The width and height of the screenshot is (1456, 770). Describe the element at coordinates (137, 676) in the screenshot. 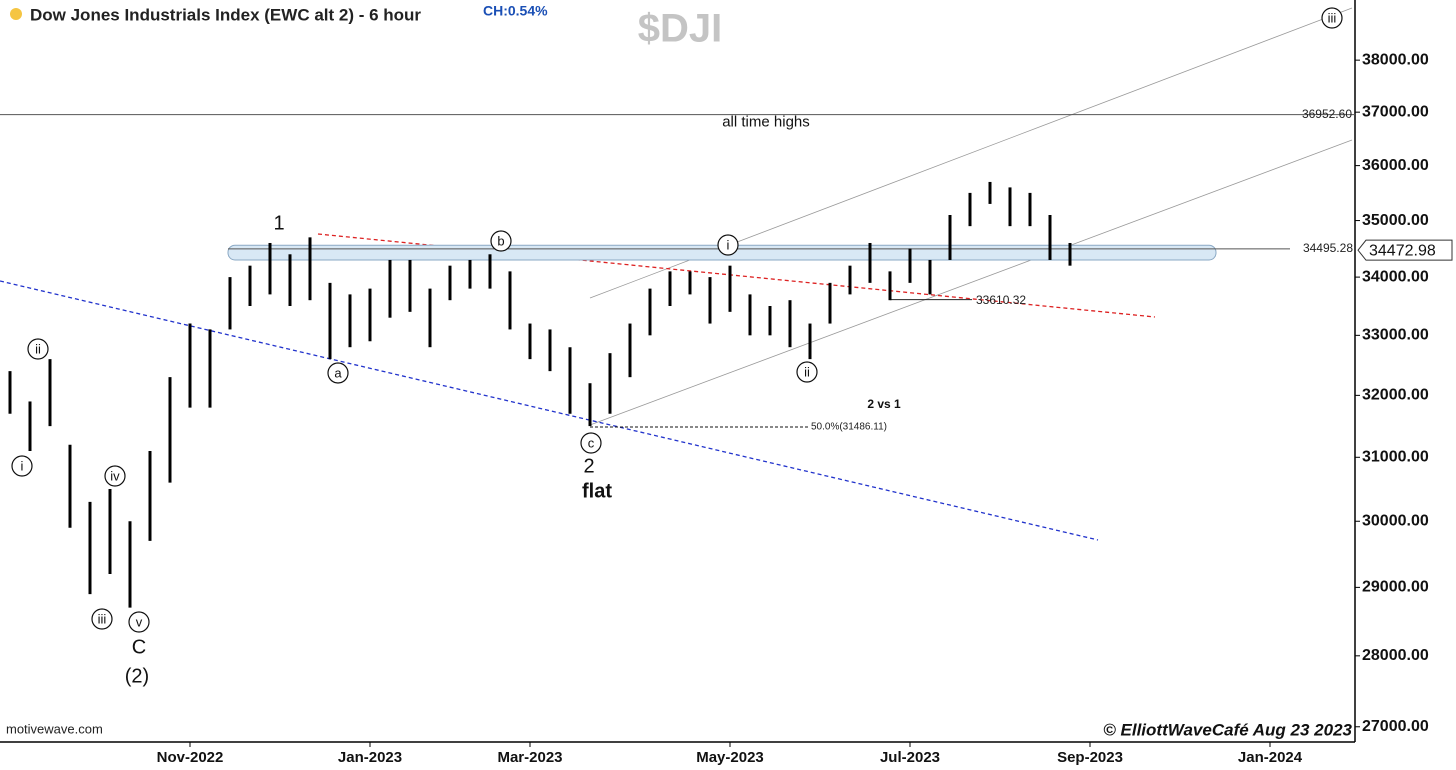

I see `wave-label: (2)` at that location.